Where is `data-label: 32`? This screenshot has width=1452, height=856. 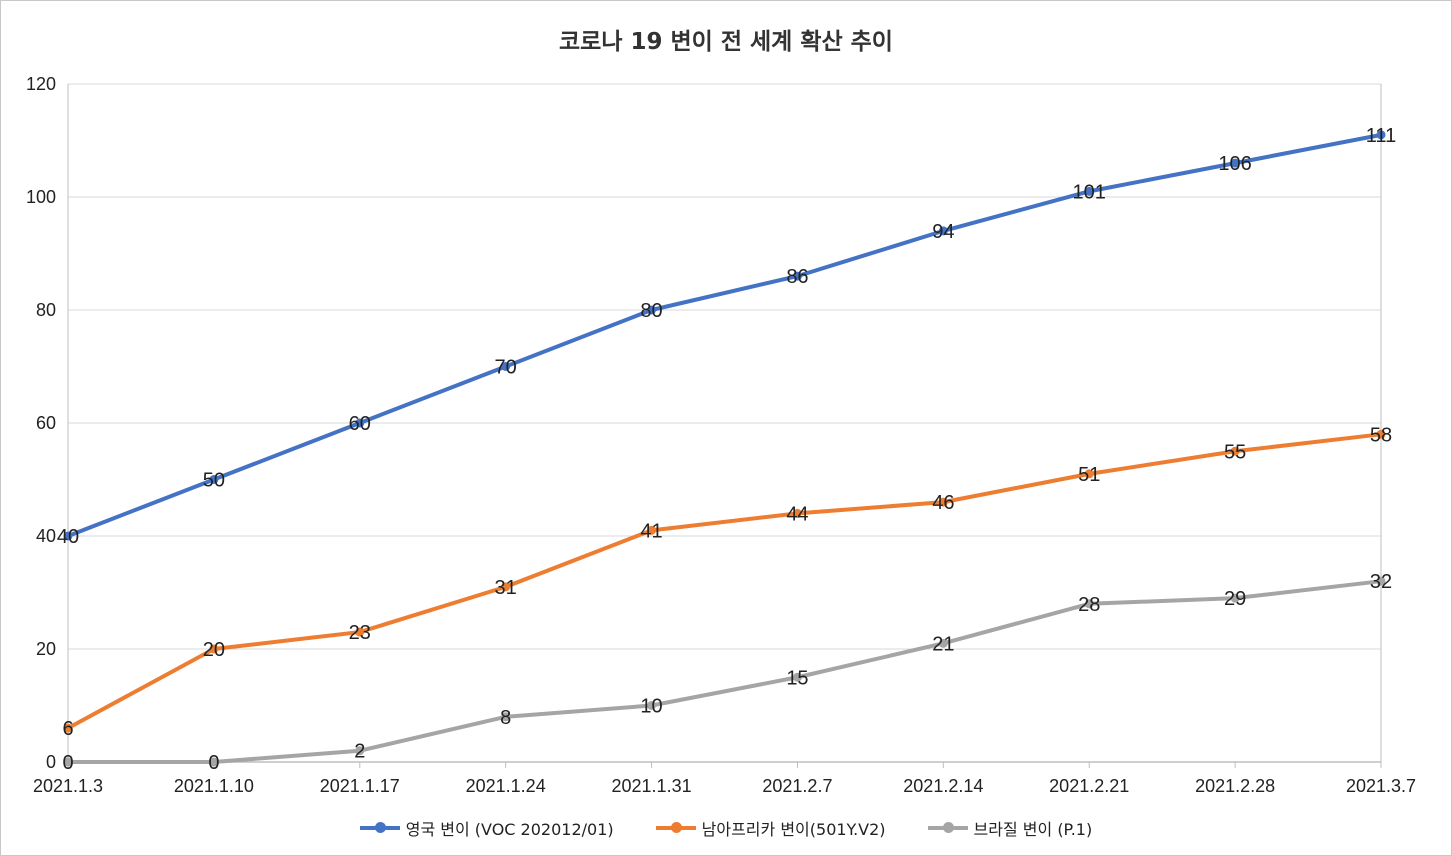 data-label: 32 is located at coordinates (1381, 582).